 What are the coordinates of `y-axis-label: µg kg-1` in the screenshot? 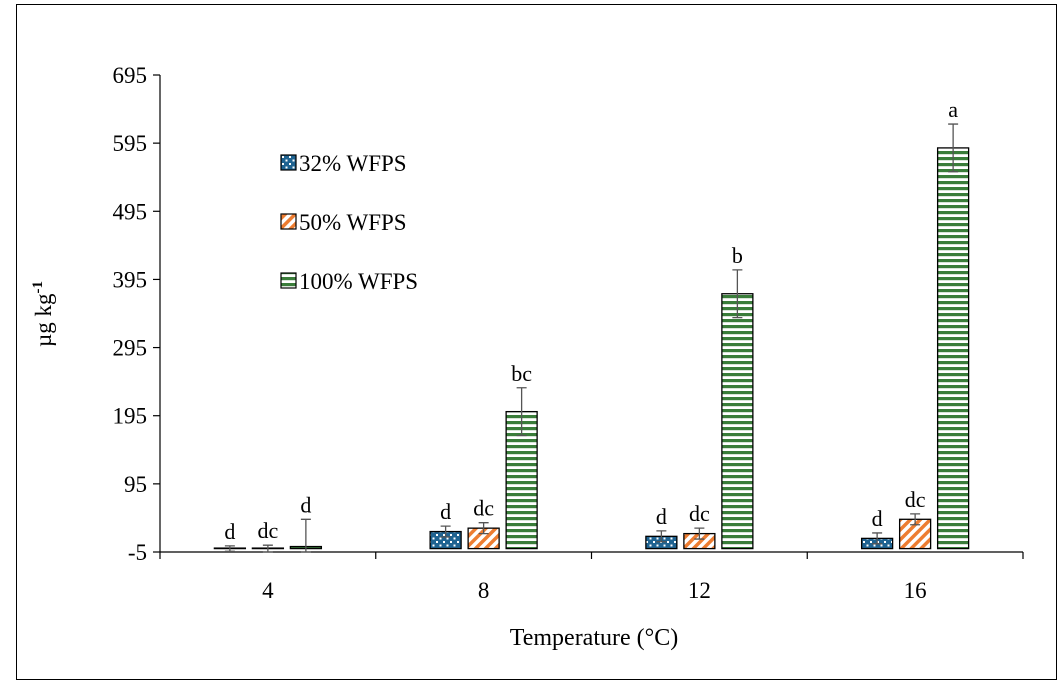 It's located at (43, 314).